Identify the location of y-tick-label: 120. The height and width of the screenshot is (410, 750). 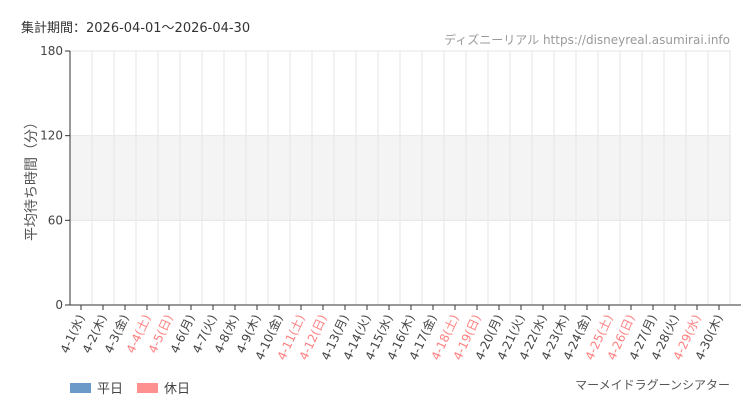
(51, 136).